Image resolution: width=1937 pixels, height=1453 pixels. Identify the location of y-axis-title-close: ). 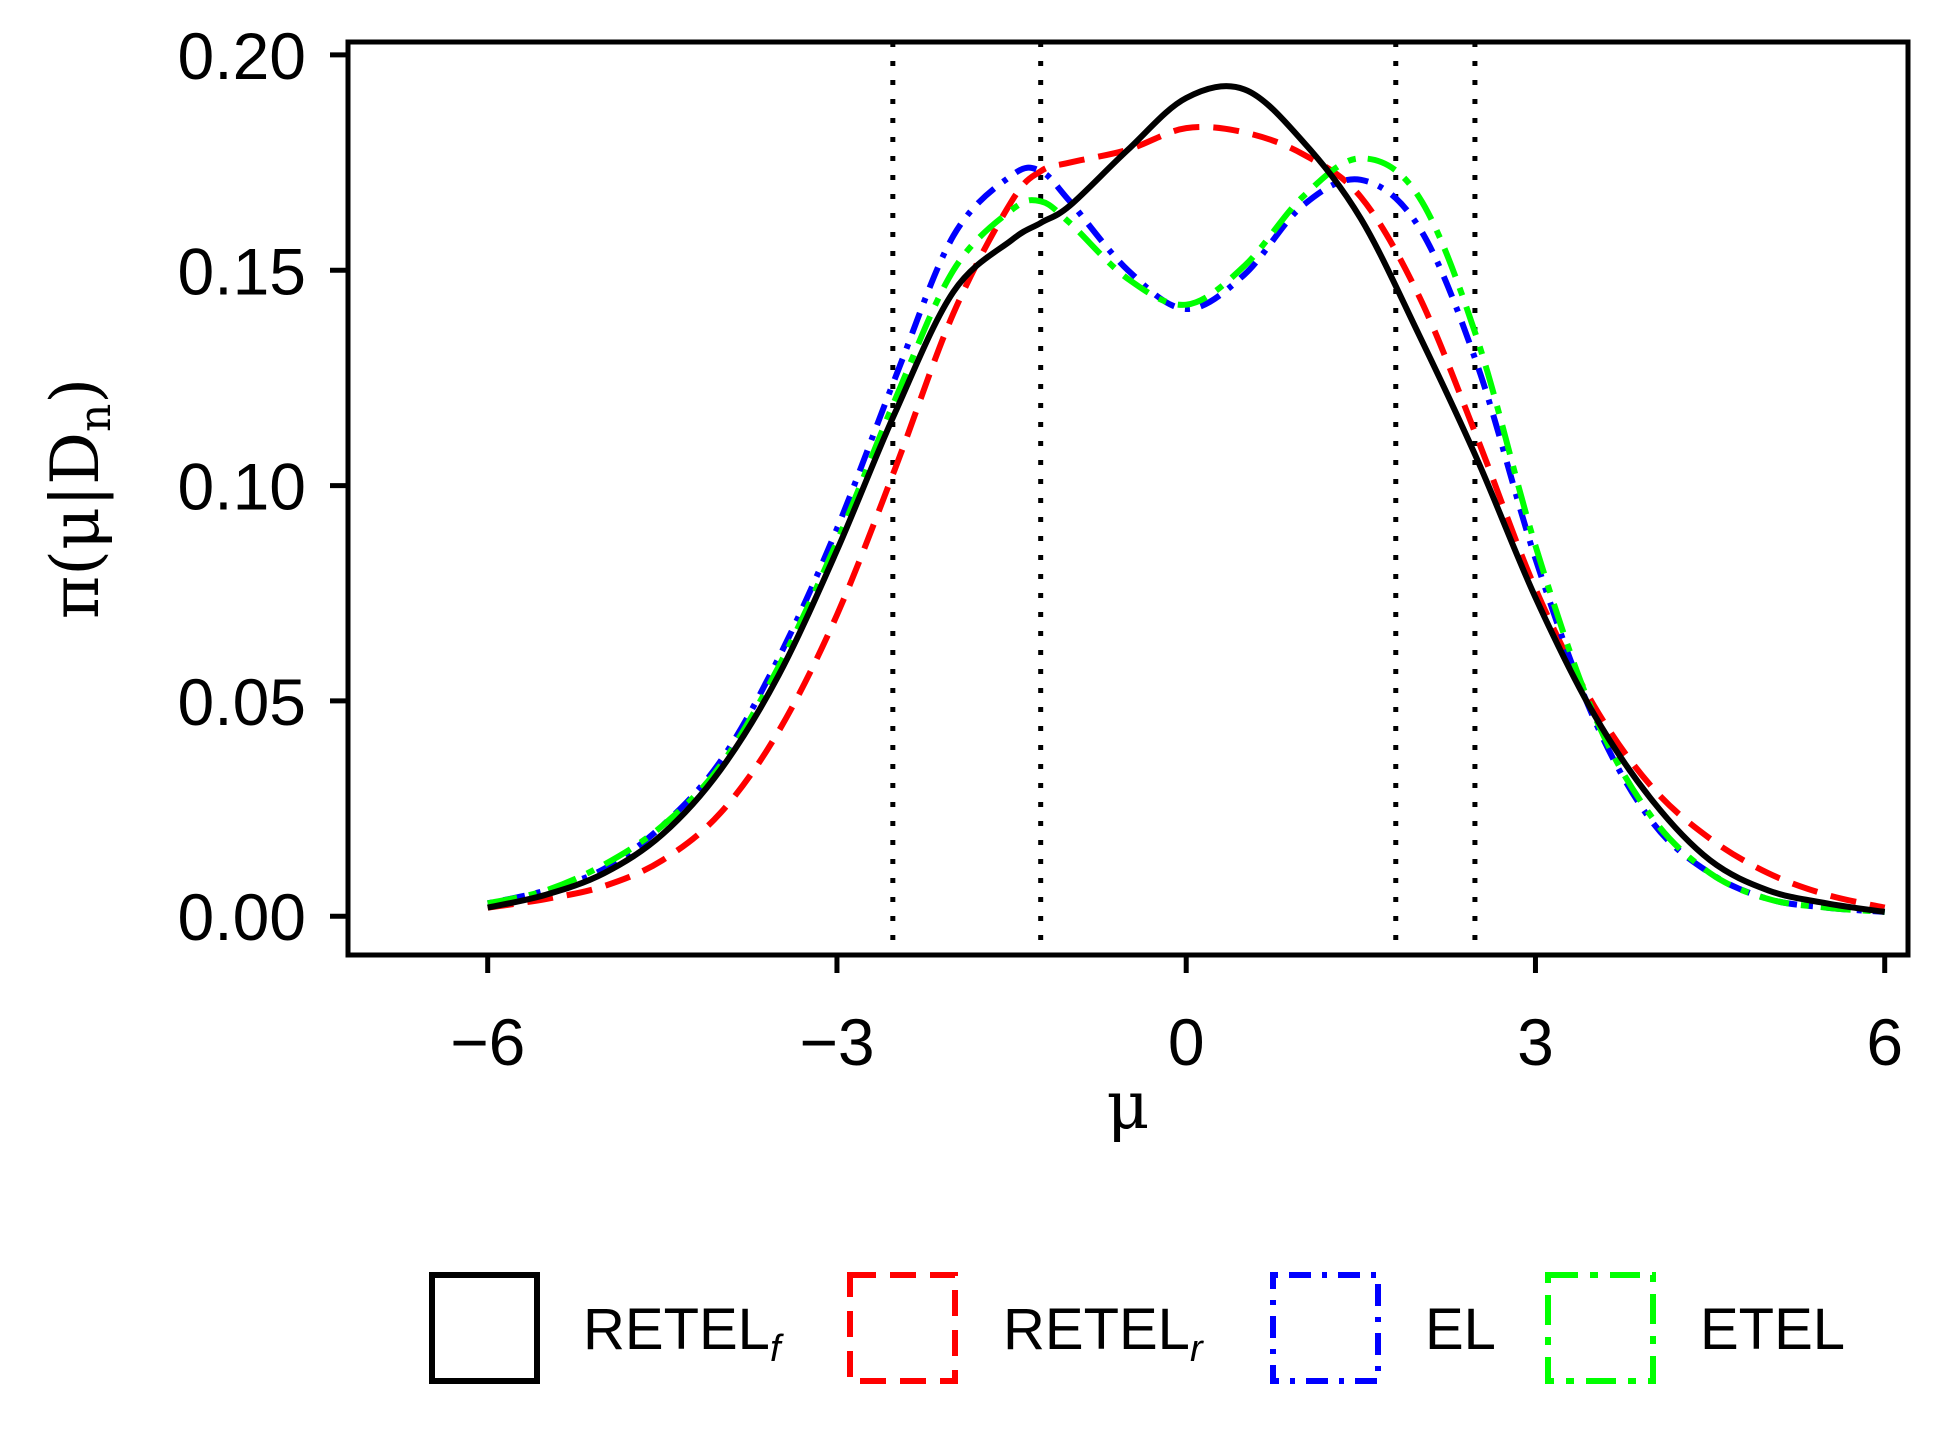
(75, 391).